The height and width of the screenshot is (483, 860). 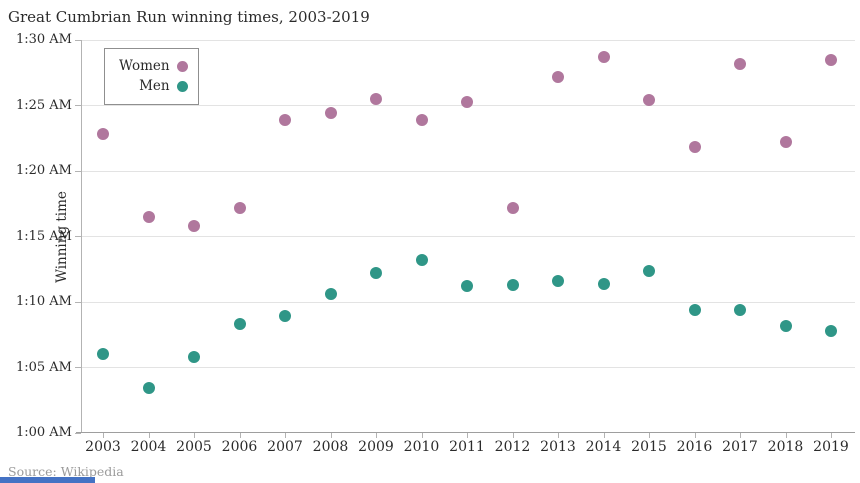 What do you see at coordinates (330, 113) in the screenshot?
I see `data-point-women-2008` at bounding box center [330, 113].